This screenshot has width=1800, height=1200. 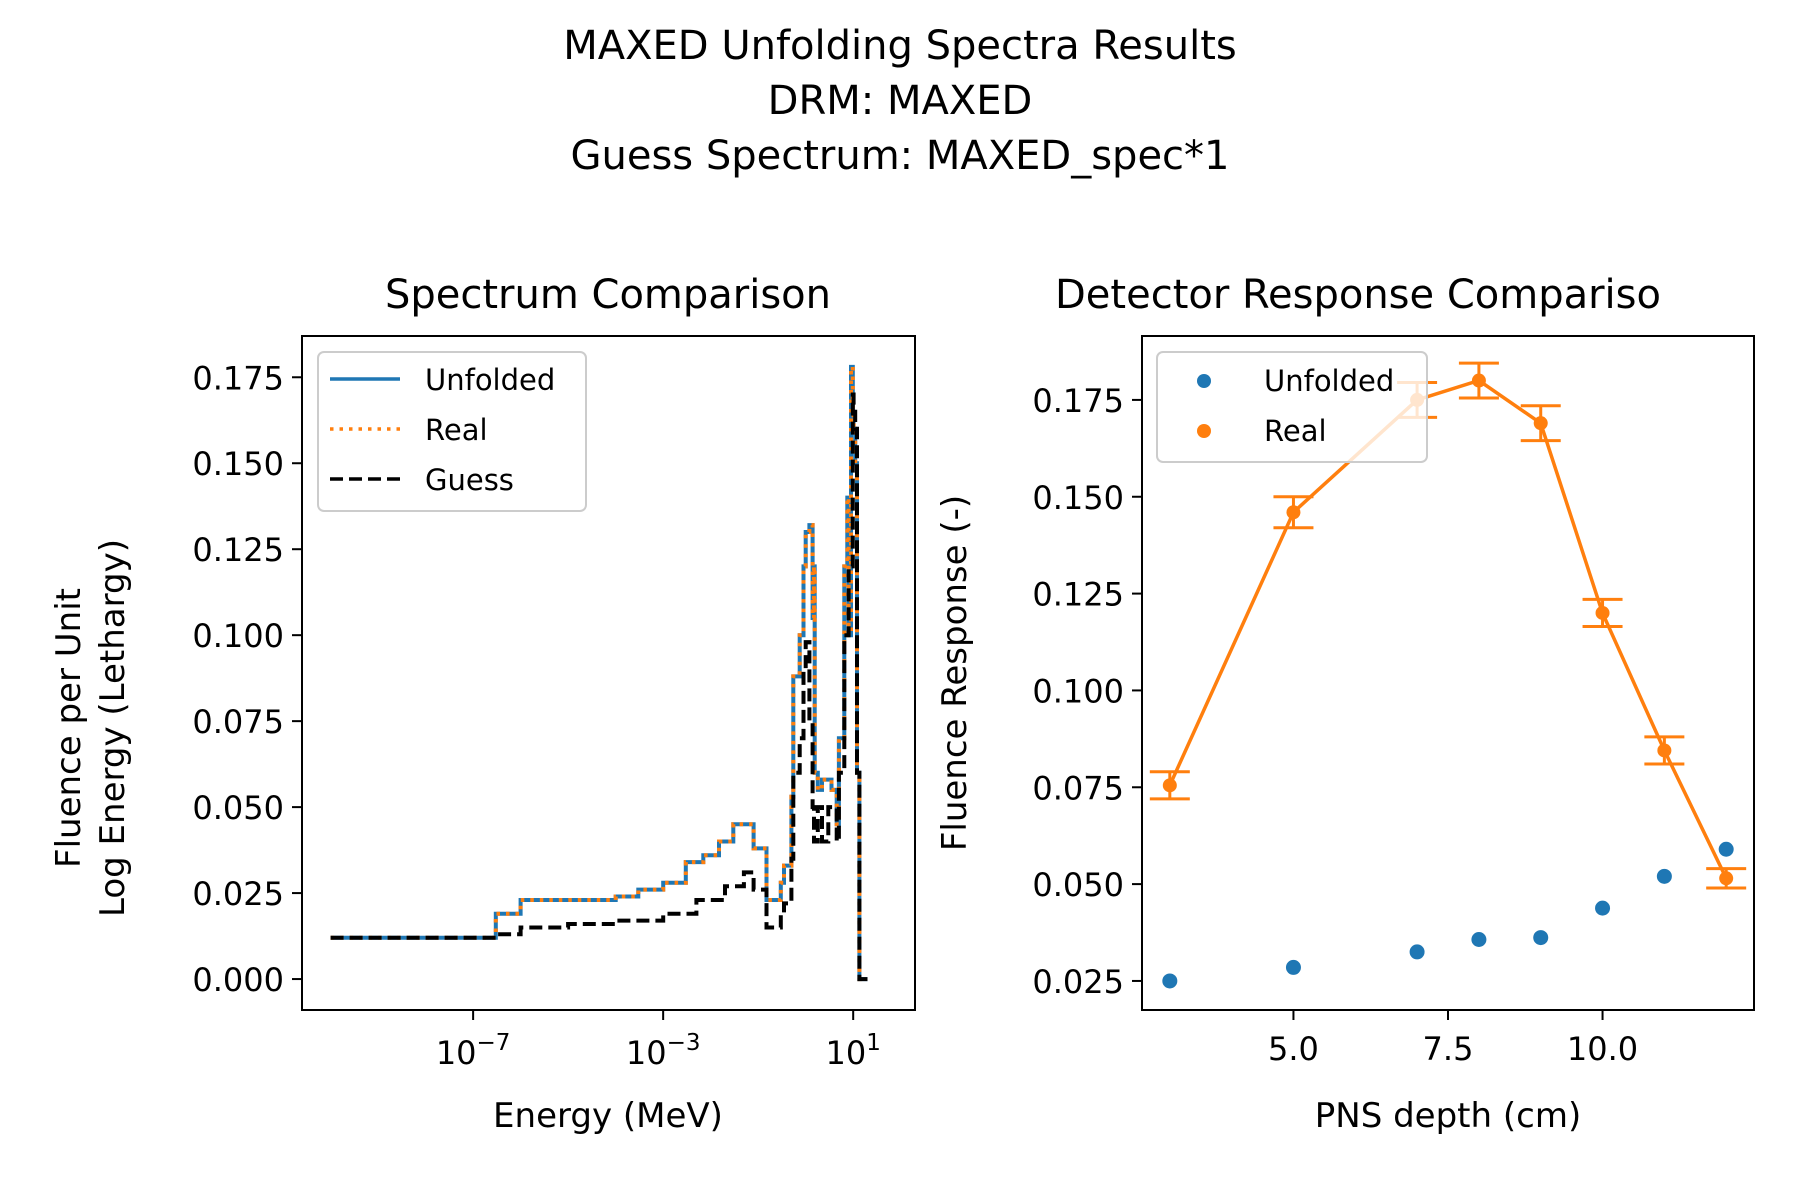 What do you see at coordinates (663, 1051) in the screenshot?
I see `spectrum-xtick-label: 10⁻³` at bounding box center [663, 1051].